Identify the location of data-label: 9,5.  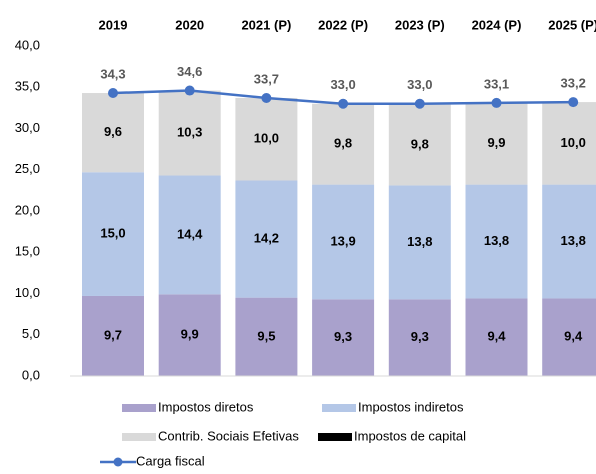
(266, 335).